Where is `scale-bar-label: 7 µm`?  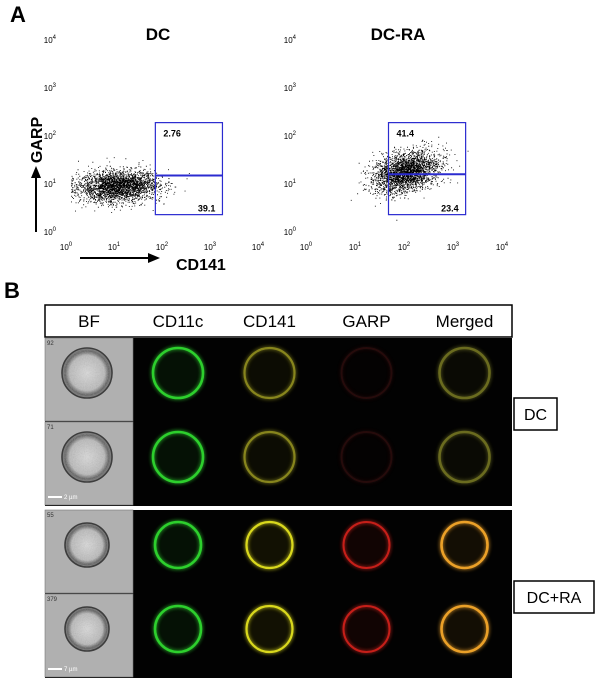
scale-bar-label: 7 µm is located at coordinates (70, 670).